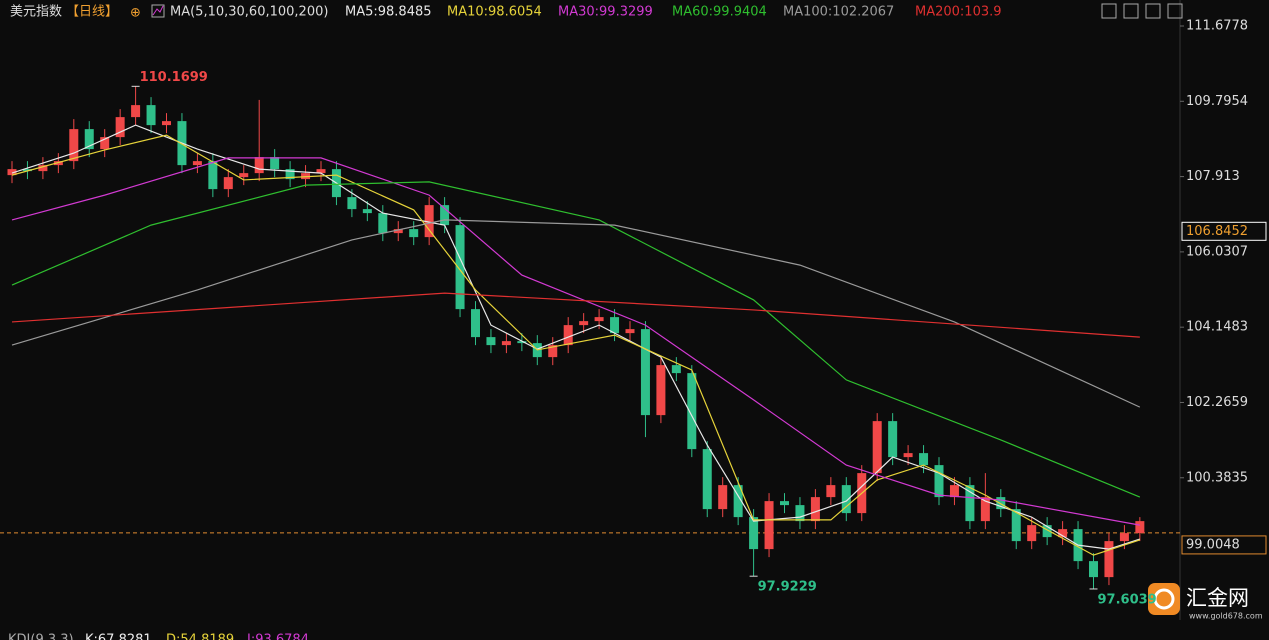  I want to click on toolbar, so click(1142, 11).